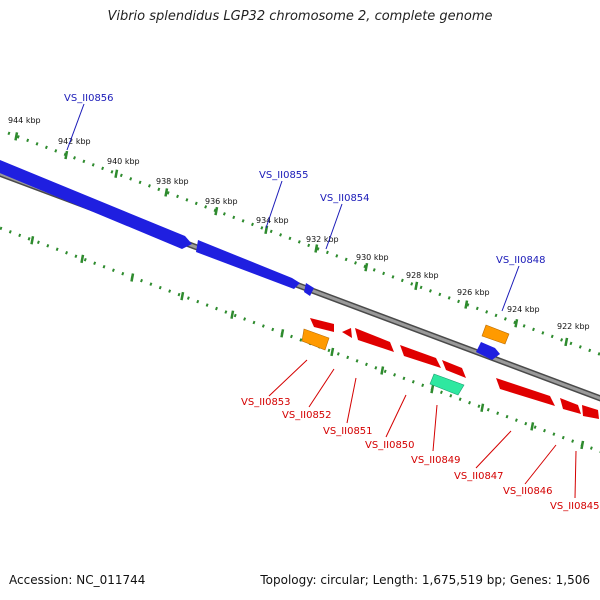  What do you see at coordinates (523, 309) in the screenshot?
I see `tick-label-924: 924 kbp` at bounding box center [523, 309].